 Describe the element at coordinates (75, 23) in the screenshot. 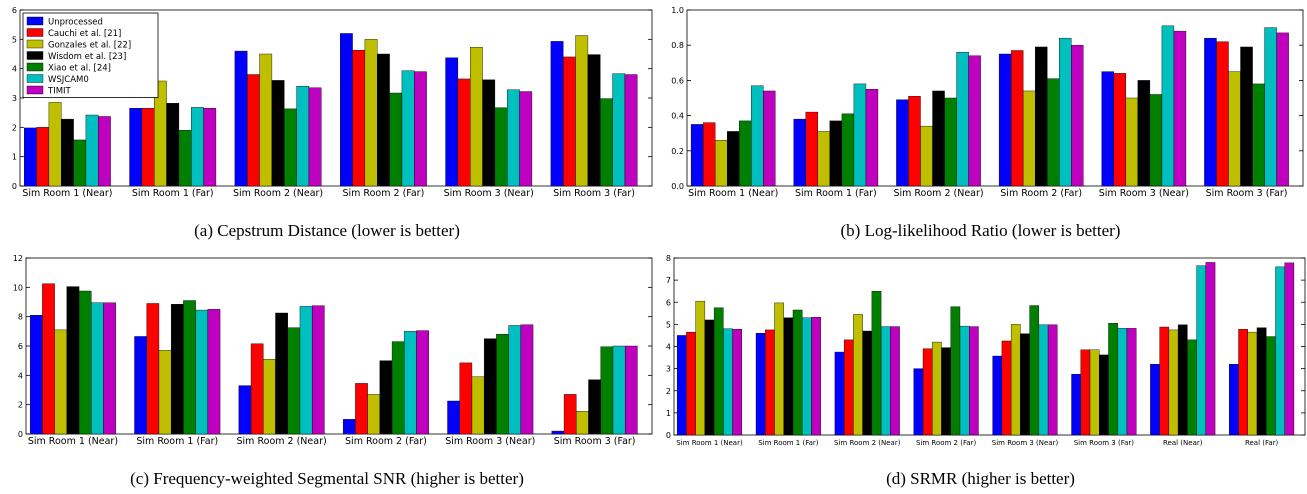

I see `legend-label-unprocessed: Unprocessed` at that location.